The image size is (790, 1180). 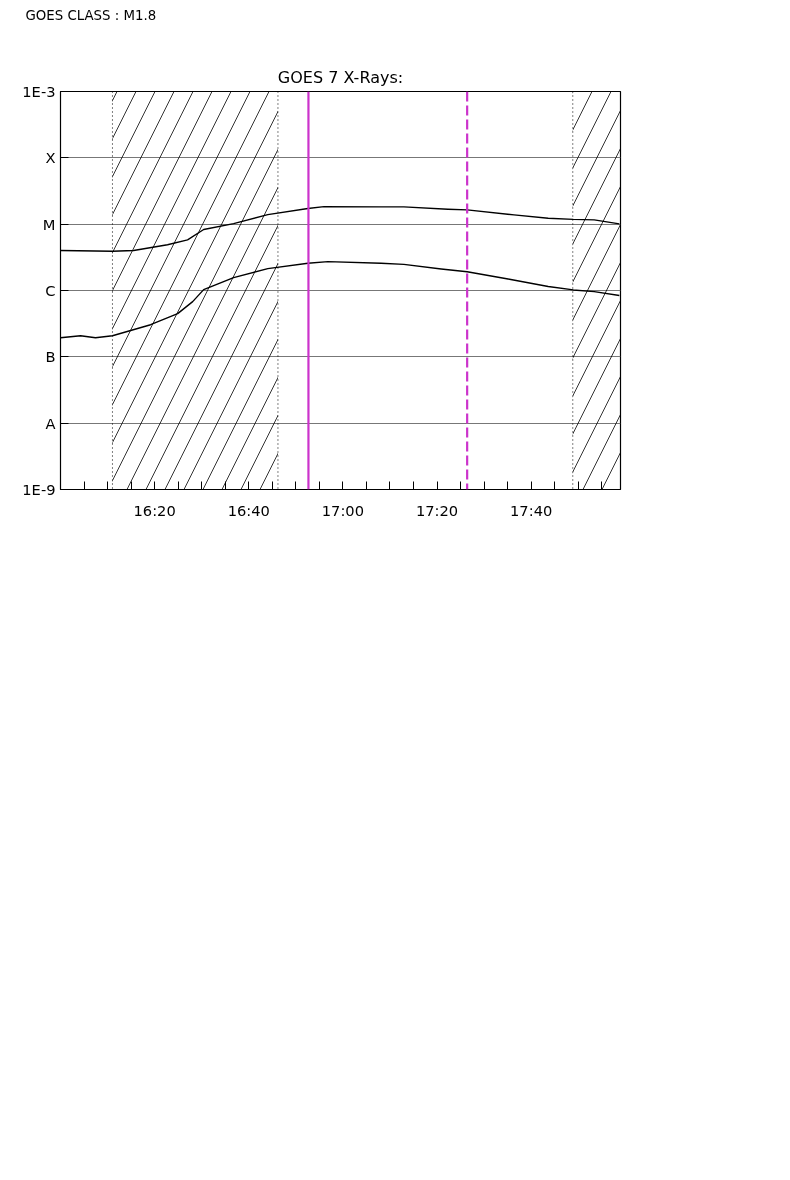 I want to click on y-tick-label: X, so click(x=50, y=158).